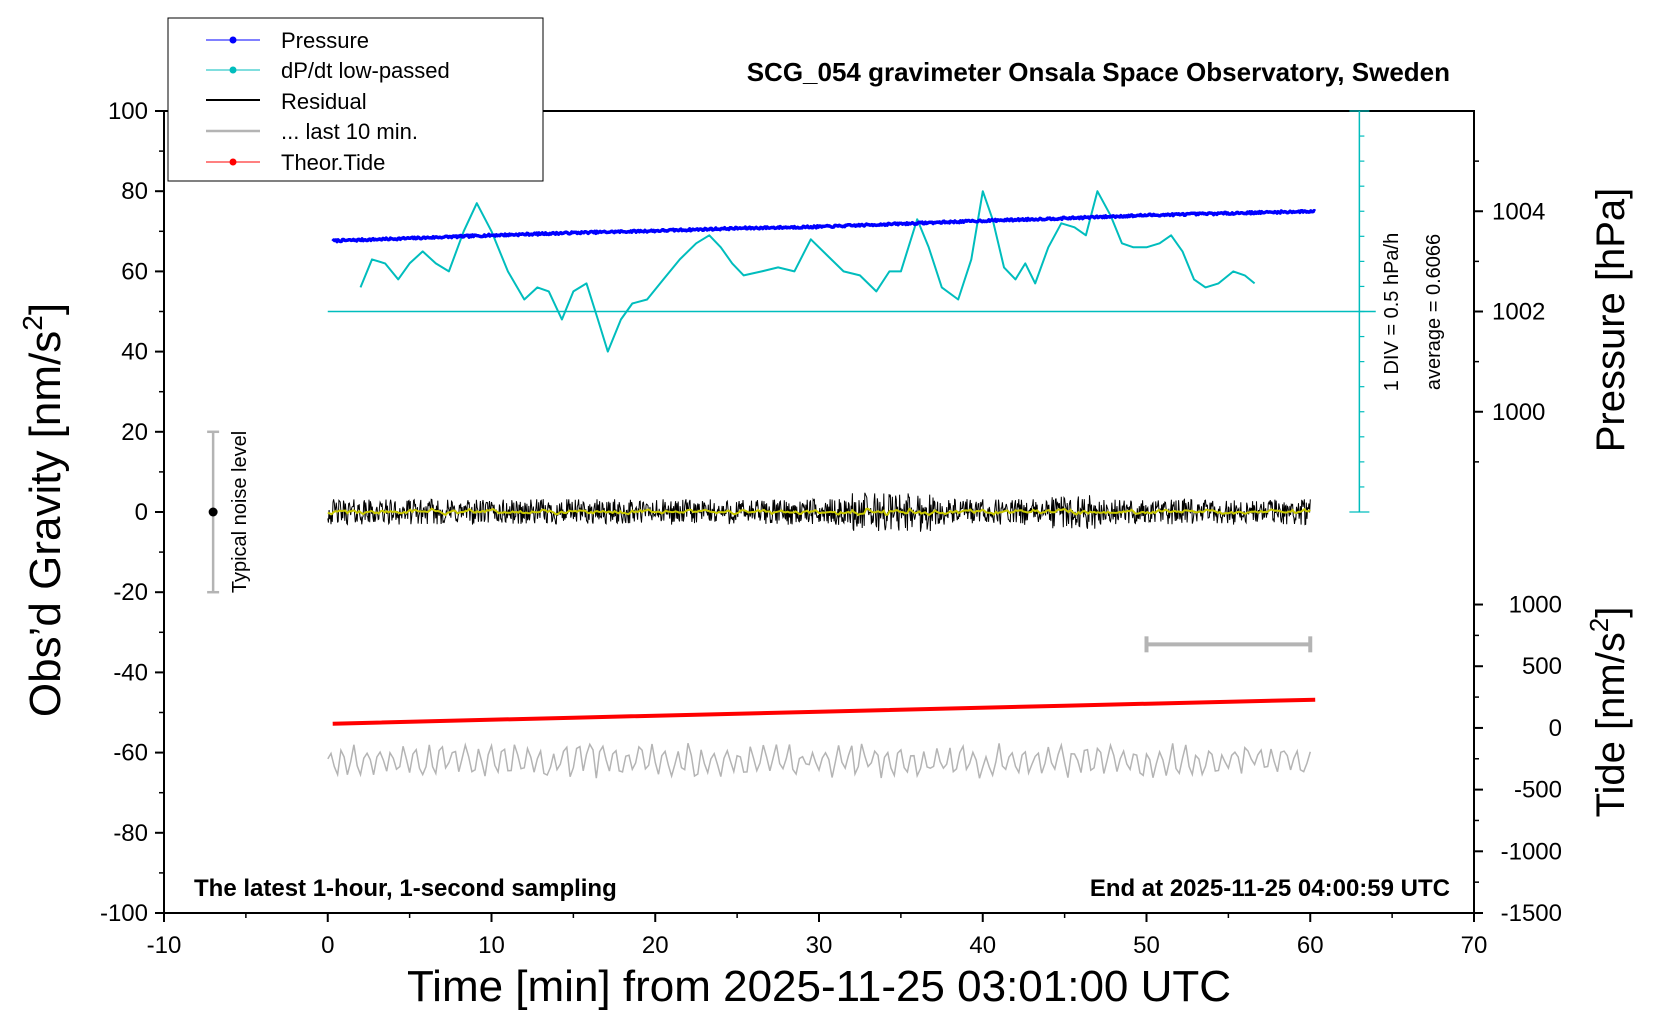  I want to click on tide-tick-label: -1000, so click(1531, 851).